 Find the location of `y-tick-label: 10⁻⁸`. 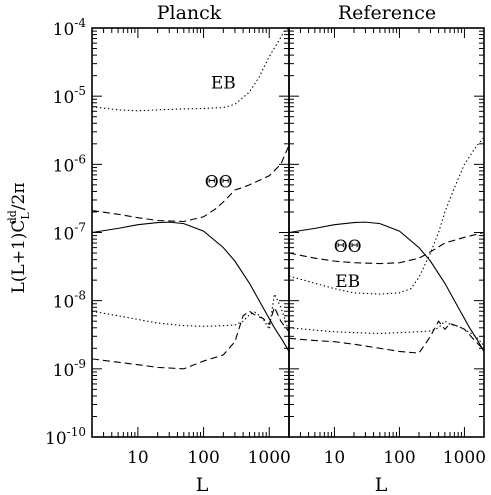

y-tick-label: 10⁻⁸ is located at coordinates (69, 301).